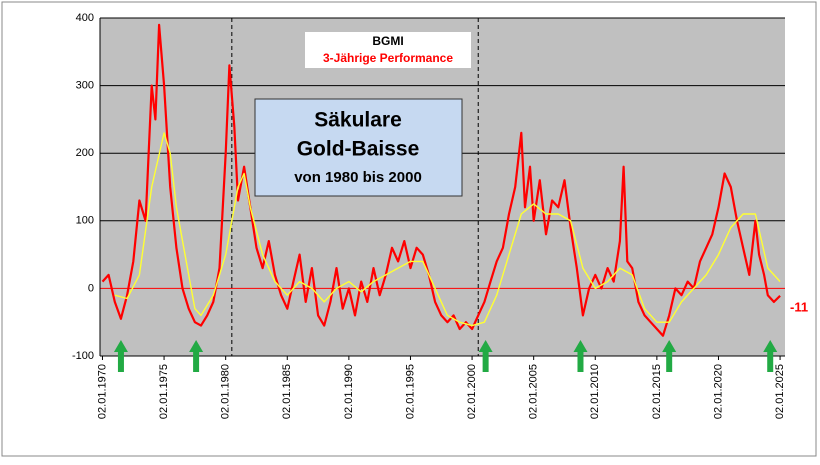 The image size is (820, 465). Describe the element at coordinates (85, 86) in the screenshot. I see `y-tick-label: 300` at that location.